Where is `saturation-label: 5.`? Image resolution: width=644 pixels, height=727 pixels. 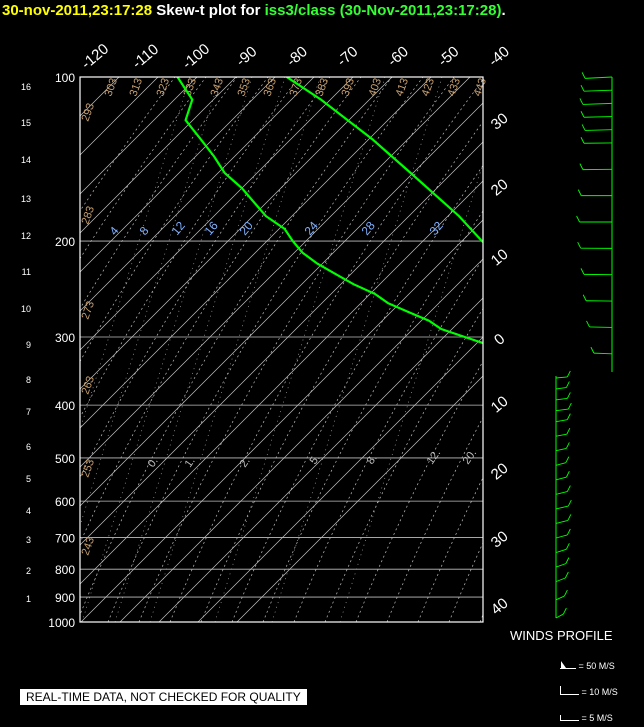
saturation-label: 5. is located at coordinates (315, 459).